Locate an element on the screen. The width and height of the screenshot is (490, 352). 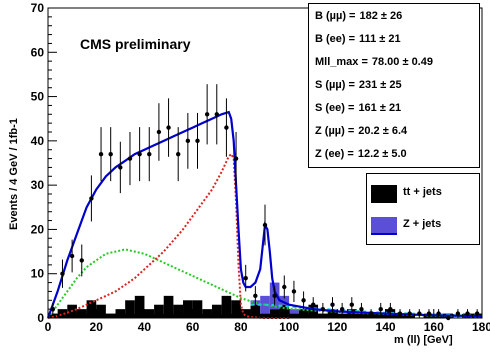
stat-value: 182 ± 26 is located at coordinates (381, 16).